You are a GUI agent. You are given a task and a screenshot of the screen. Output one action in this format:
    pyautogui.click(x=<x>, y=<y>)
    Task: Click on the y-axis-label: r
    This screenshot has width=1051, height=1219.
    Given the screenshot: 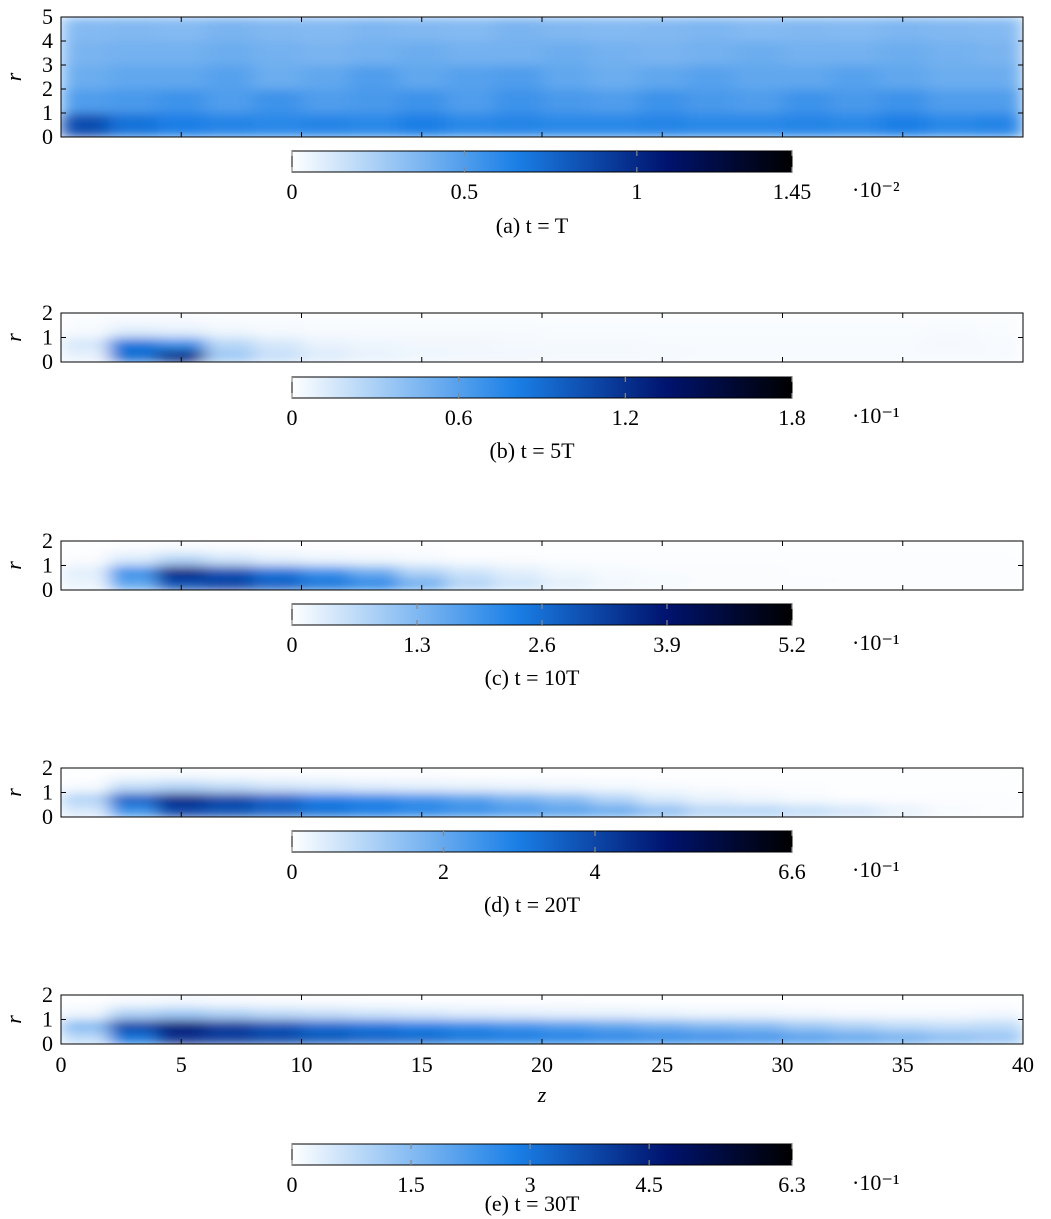 What is the action you would take?
    pyautogui.click(x=13, y=337)
    